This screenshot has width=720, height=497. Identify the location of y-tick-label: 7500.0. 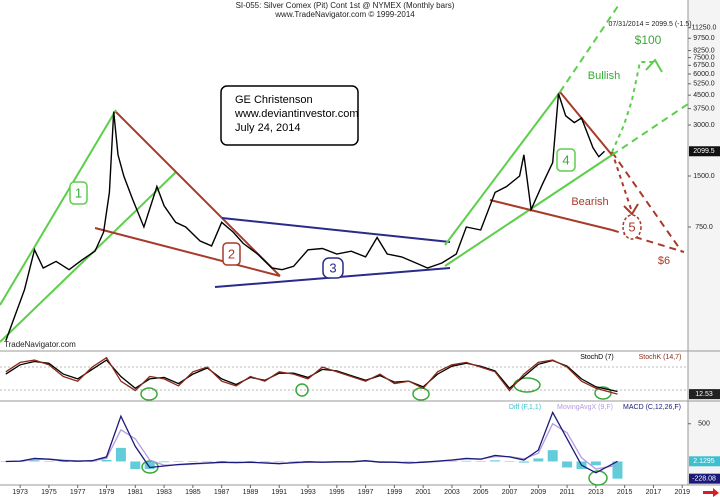
(704, 57).